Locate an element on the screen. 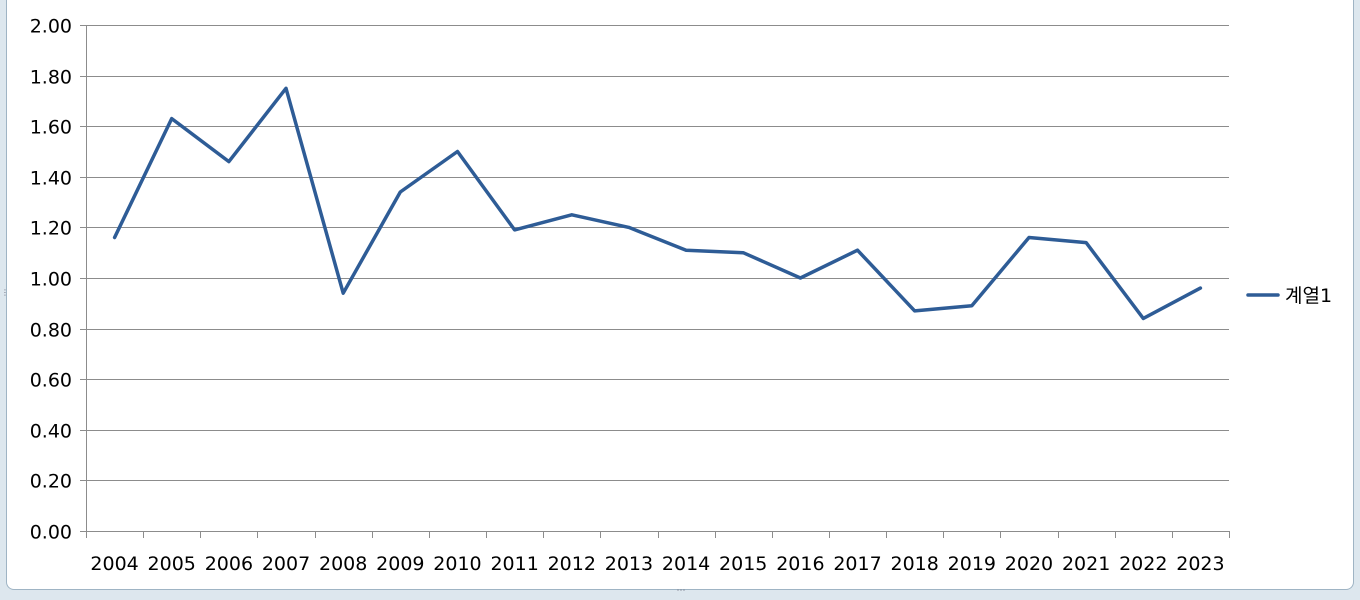 Image resolution: width=1360 pixels, height=600 pixels. y-tick-label: 1.60 is located at coordinates (51, 128).